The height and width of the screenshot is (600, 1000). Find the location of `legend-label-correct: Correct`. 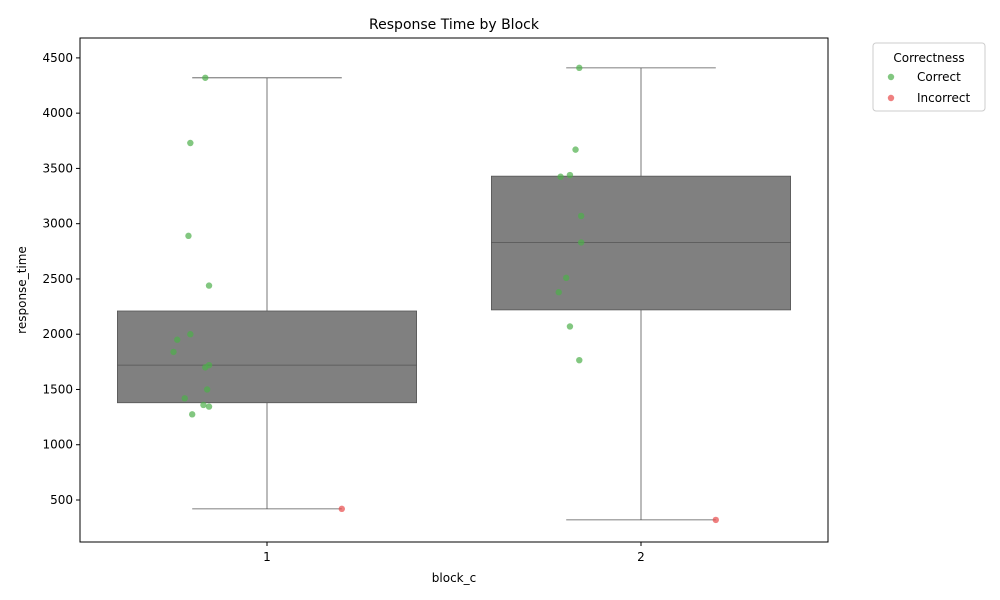

legend-label-correct: Correct is located at coordinates (939, 77).